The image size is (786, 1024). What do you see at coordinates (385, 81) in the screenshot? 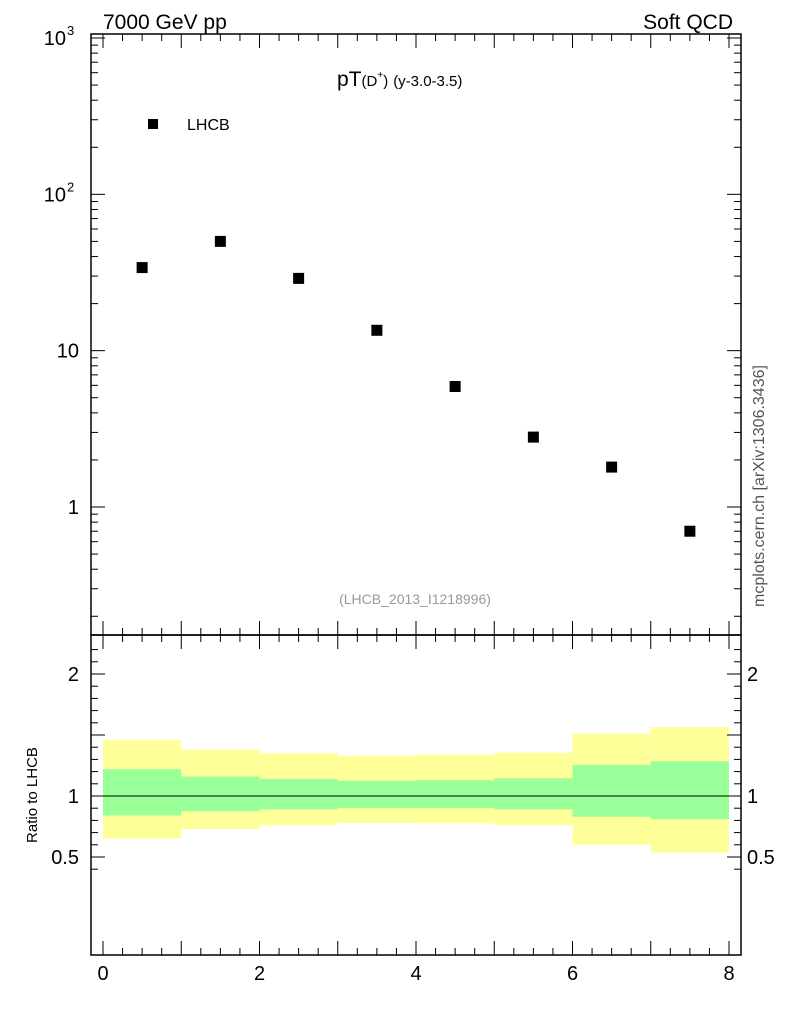
I see `title-particle-close: )` at bounding box center [385, 81].